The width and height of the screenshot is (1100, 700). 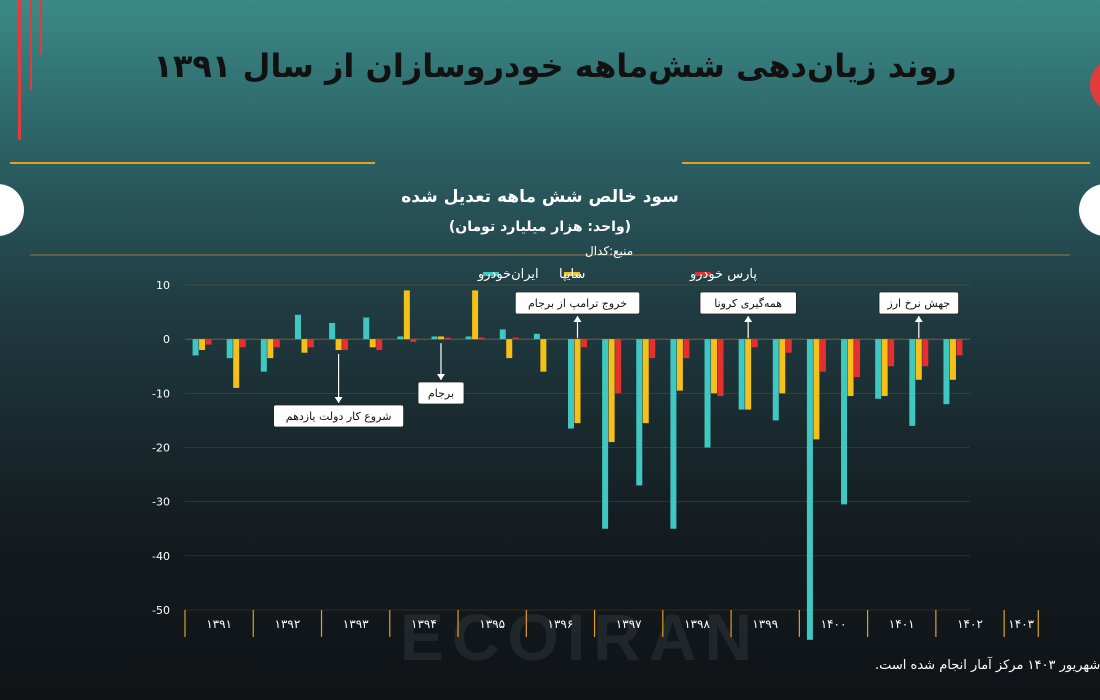 I want to click on y-tick-label: -50, so click(x=161, y=610).